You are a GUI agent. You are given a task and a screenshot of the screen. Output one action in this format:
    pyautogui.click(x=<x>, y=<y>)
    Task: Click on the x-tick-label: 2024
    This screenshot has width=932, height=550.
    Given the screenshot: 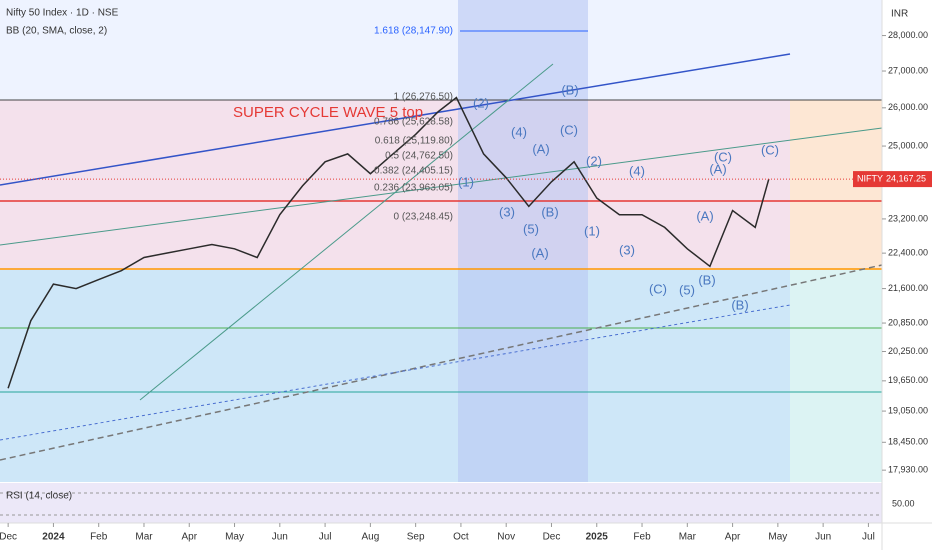 What is the action you would take?
    pyautogui.click(x=53, y=537)
    